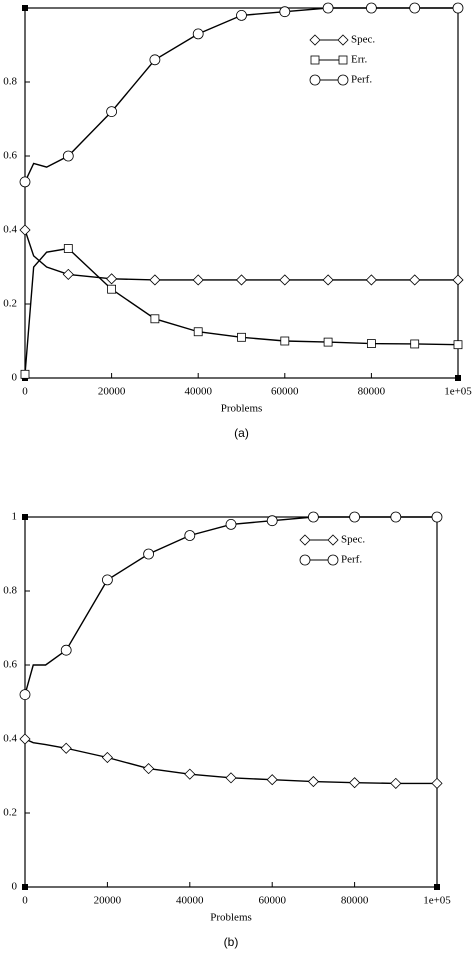 This screenshot has width=474, height=963. Describe the element at coordinates (359, 60) in the screenshot. I see `legend-label: Err.` at that location.